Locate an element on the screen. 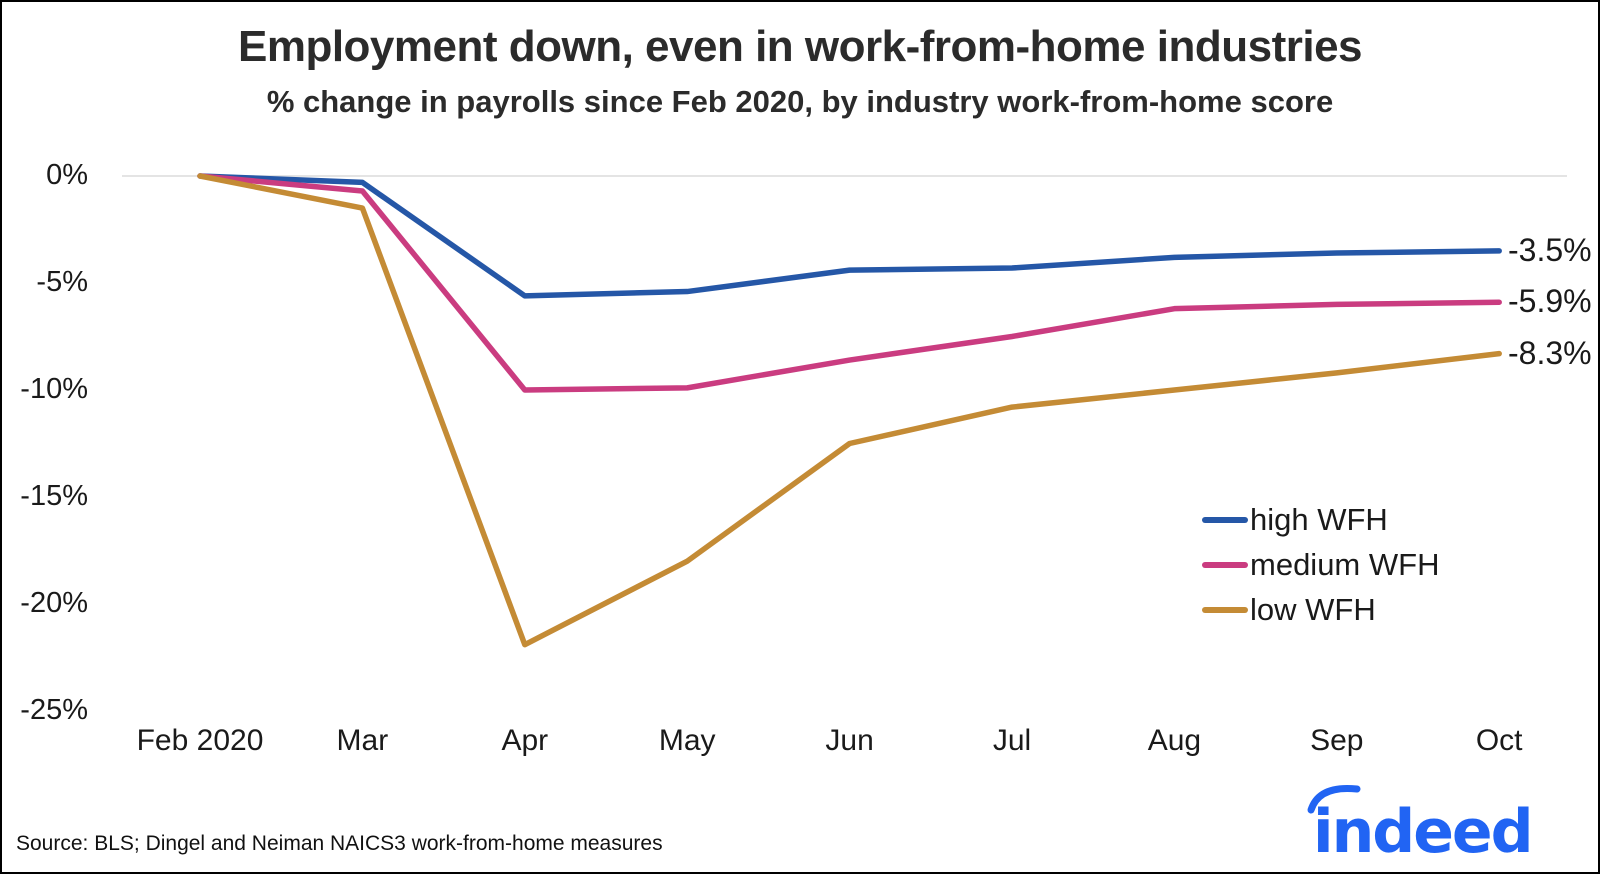  x-tick-label: Aug is located at coordinates (1174, 740).